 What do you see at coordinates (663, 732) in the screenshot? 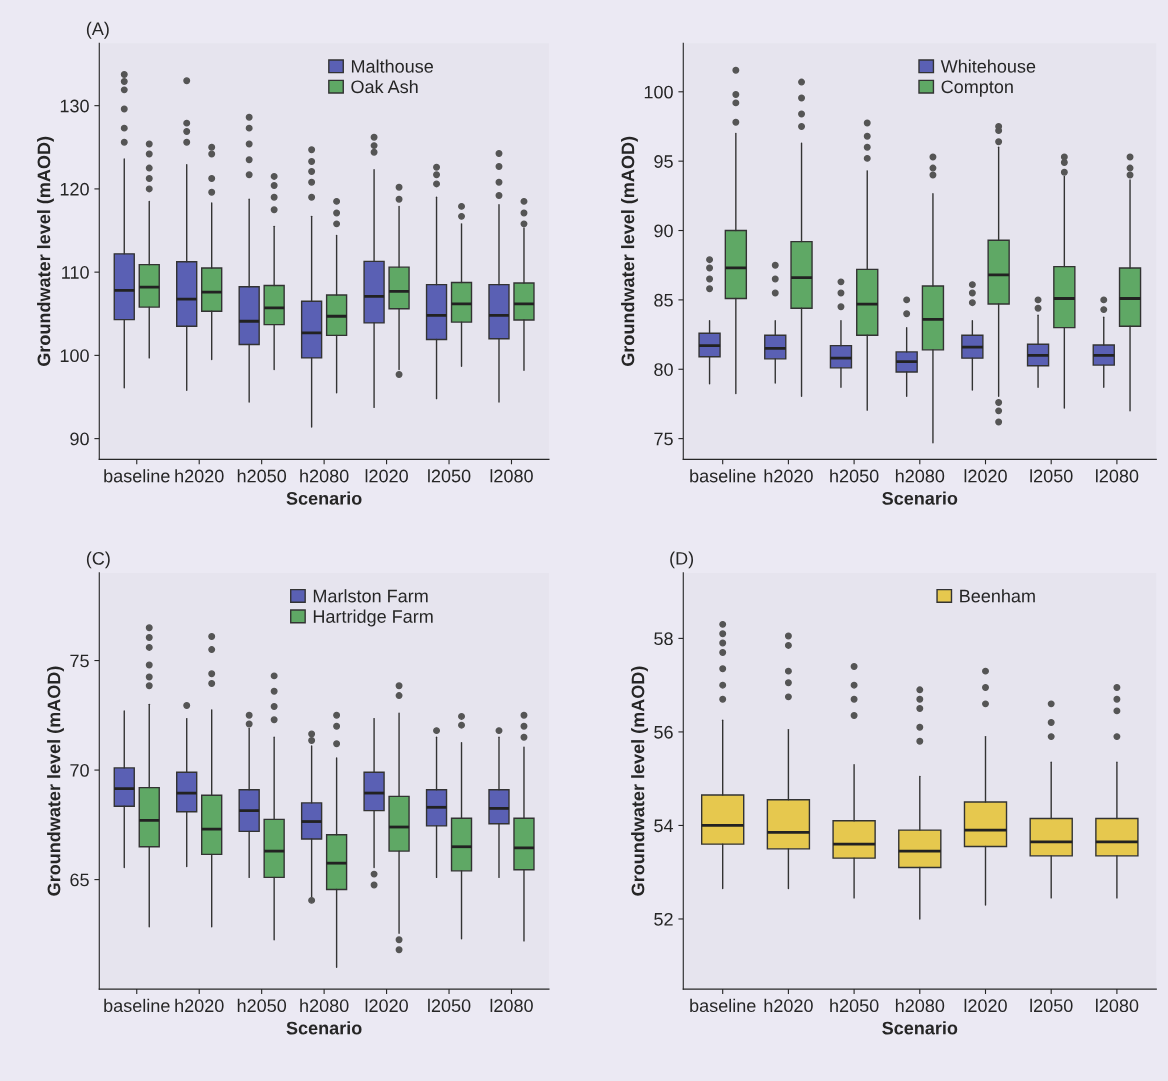
I see `y-tick-label: 56` at bounding box center [663, 732].